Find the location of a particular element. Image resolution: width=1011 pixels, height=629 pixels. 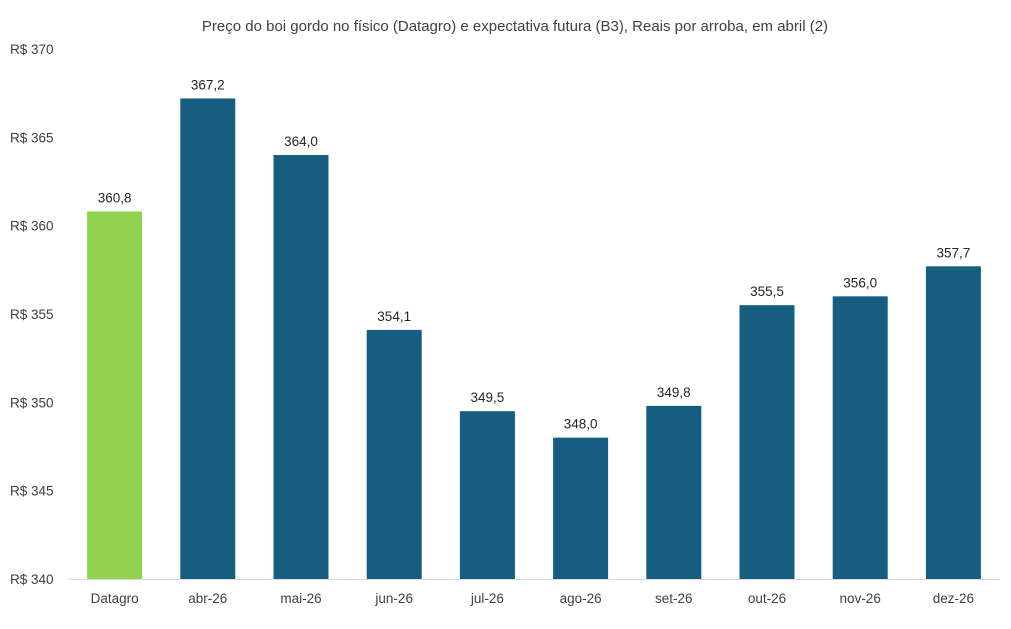

data-label: 367,2 is located at coordinates (208, 84).